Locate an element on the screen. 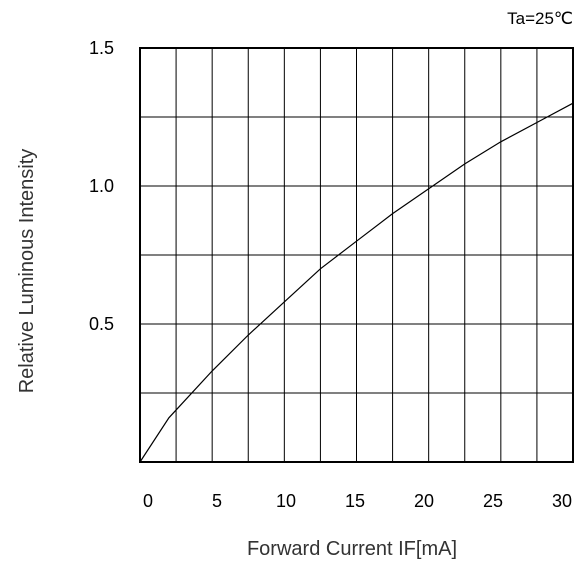 The height and width of the screenshot is (566, 587). x-tick-label: 25 is located at coordinates (493, 501).